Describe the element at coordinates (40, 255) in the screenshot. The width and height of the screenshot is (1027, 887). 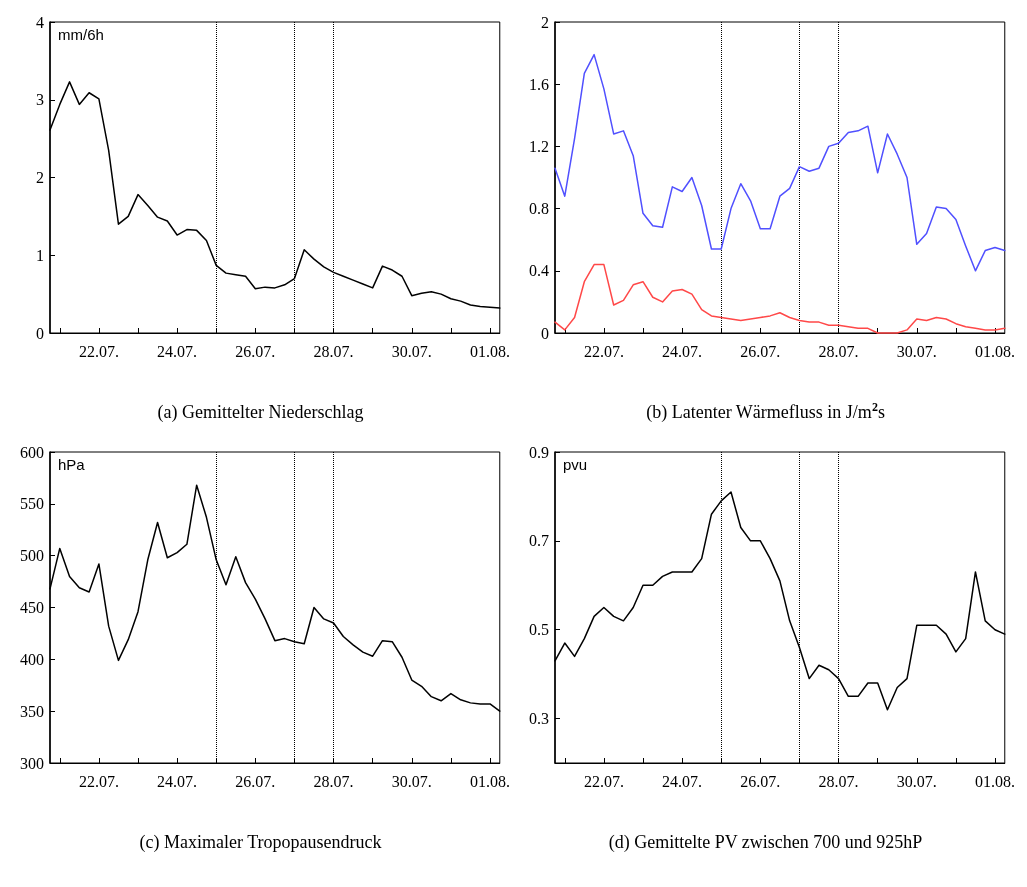
I see `y-tick-label: 1` at that location.